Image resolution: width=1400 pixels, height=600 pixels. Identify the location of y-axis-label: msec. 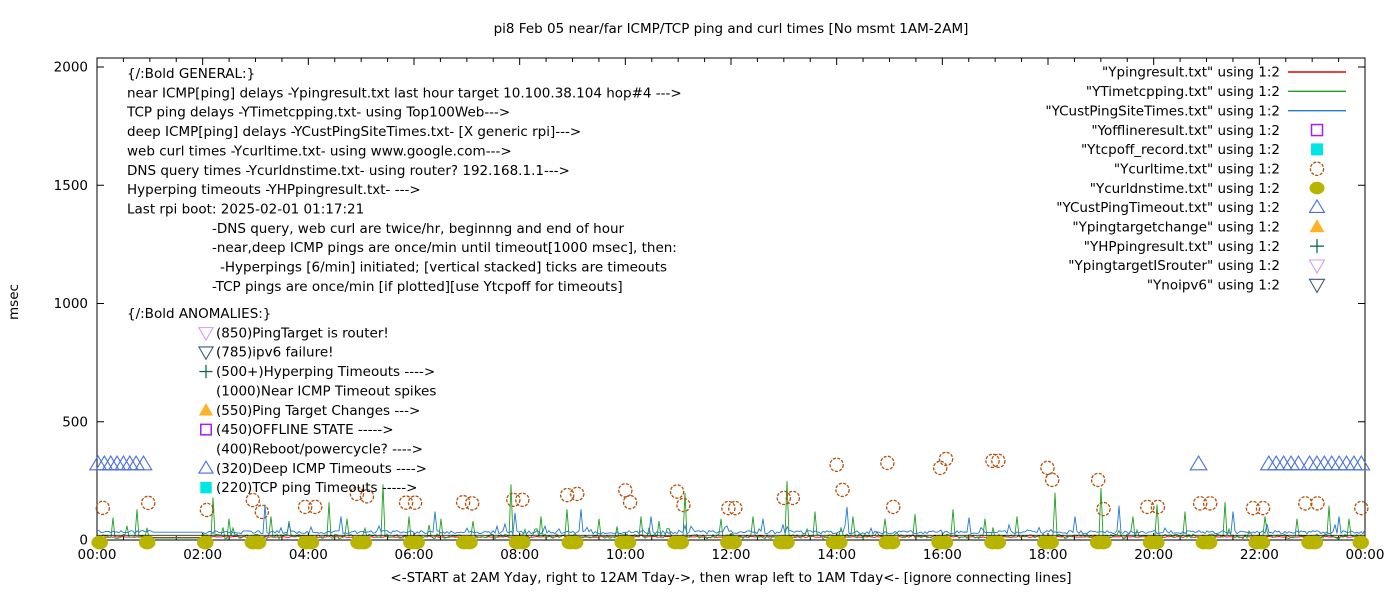
(14, 302).